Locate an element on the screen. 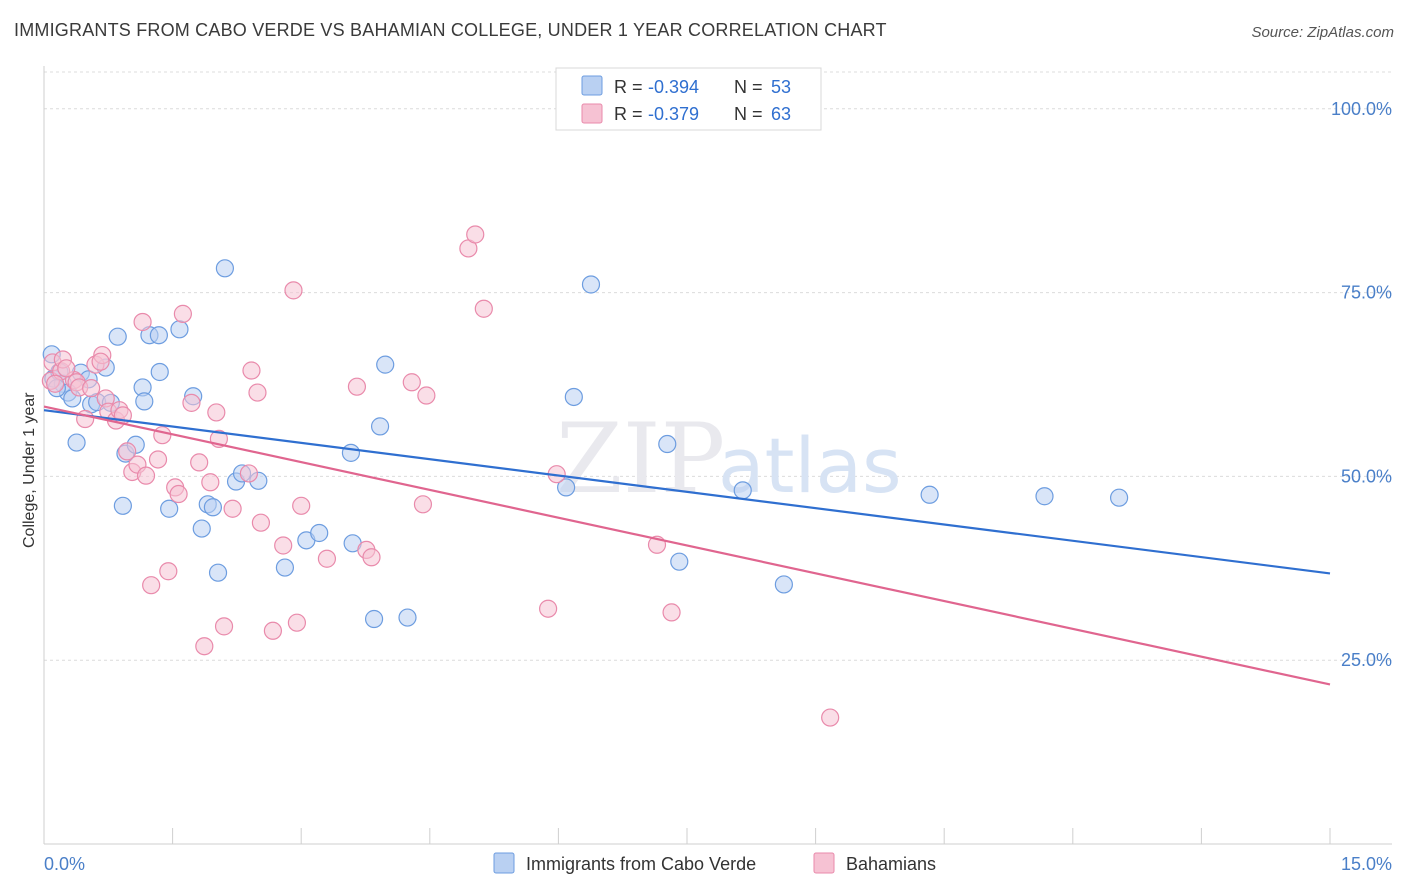 The height and width of the screenshot is (892, 1406). y-tick-label: 25.0% is located at coordinates (1366, 660).